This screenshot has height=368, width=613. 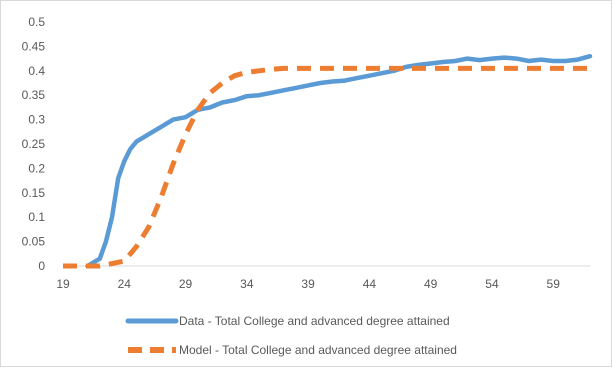 What do you see at coordinates (36, 217) in the screenshot?
I see `y-tick-label: 0.1` at bounding box center [36, 217].